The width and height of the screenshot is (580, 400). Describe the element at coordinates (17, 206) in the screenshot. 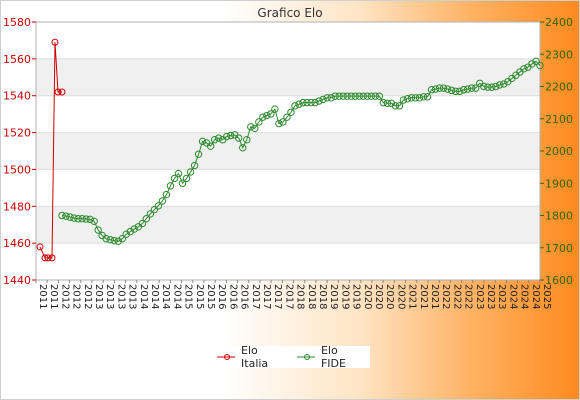

I see `left-tick-label: 1480` at that location.